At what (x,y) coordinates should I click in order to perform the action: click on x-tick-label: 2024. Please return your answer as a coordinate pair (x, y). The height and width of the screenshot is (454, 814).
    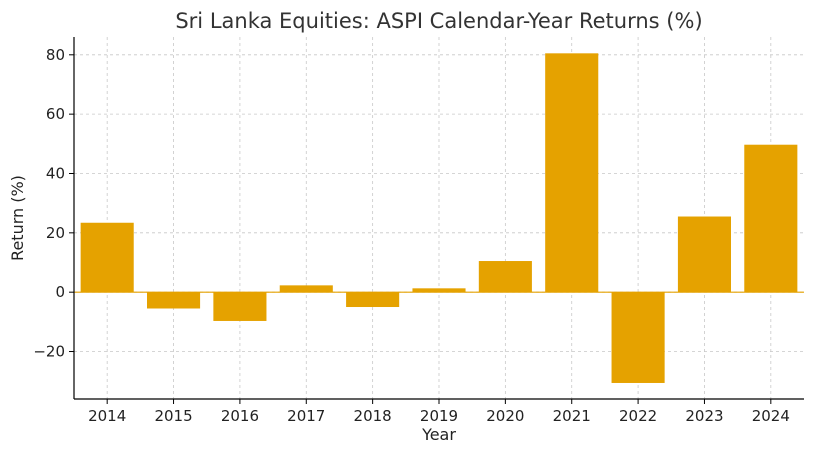
    Looking at the image, I should click on (771, 416).